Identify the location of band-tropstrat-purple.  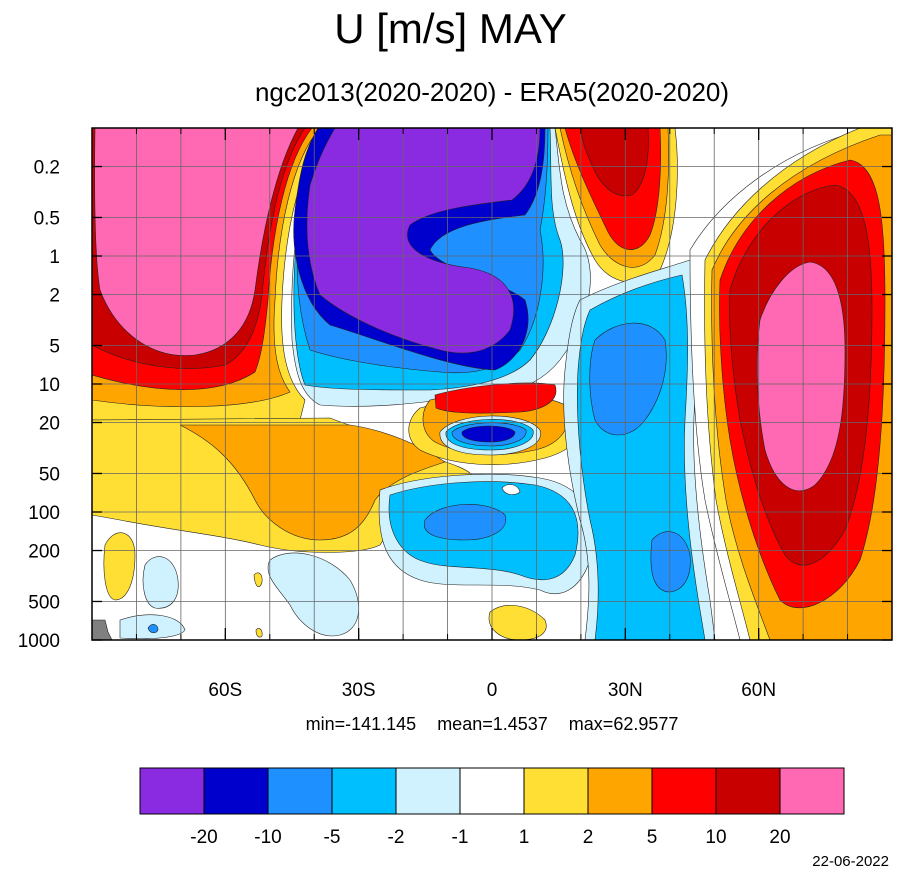
(423, 241).